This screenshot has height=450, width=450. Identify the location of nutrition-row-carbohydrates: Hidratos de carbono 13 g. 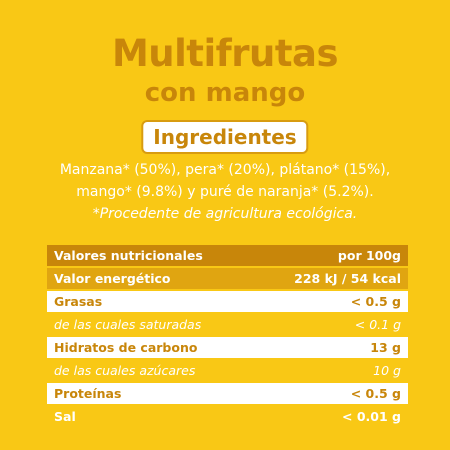
(227, 347).